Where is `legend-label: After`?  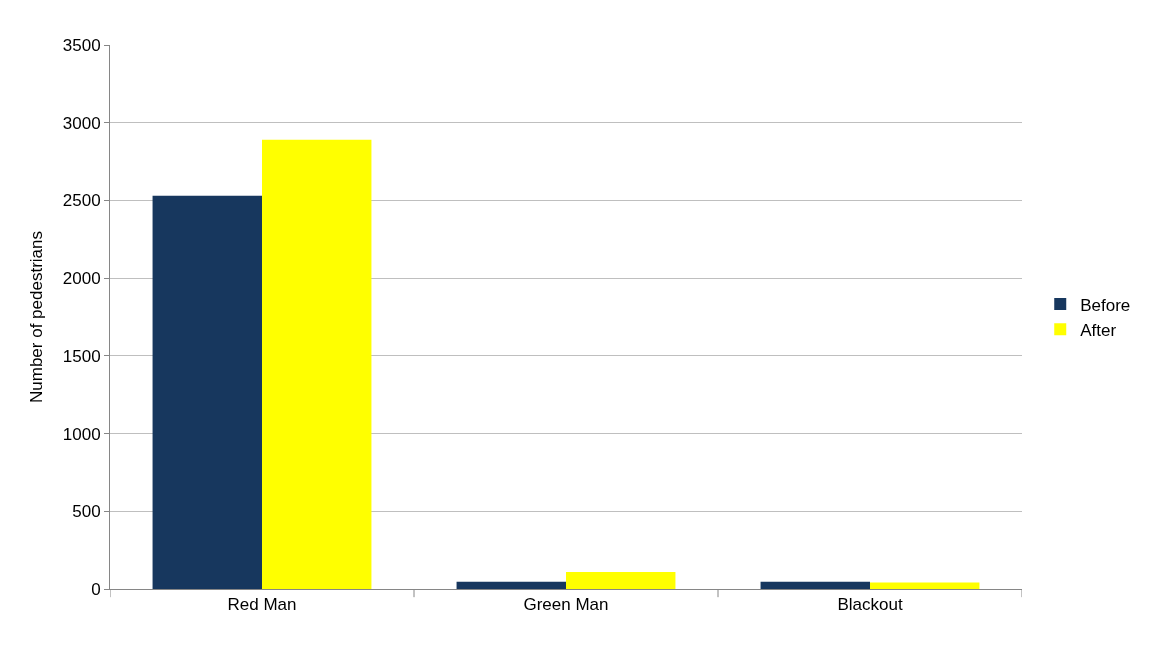 legend-label: After is located at coordinates (1098, 330).